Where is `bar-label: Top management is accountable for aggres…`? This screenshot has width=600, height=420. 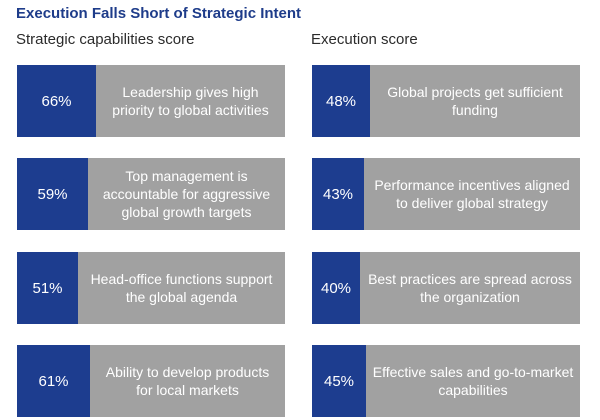
bar-label: Top management is accountable for aggres… is located at coordinates (186, 194).